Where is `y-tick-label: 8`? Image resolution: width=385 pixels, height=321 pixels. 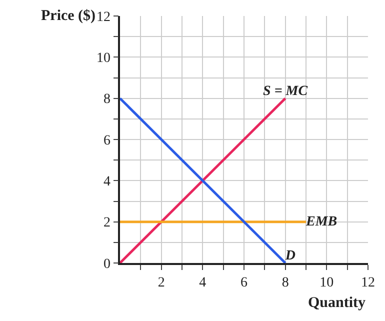 y-tick-label: 8 is located at coordinates (106, 100).